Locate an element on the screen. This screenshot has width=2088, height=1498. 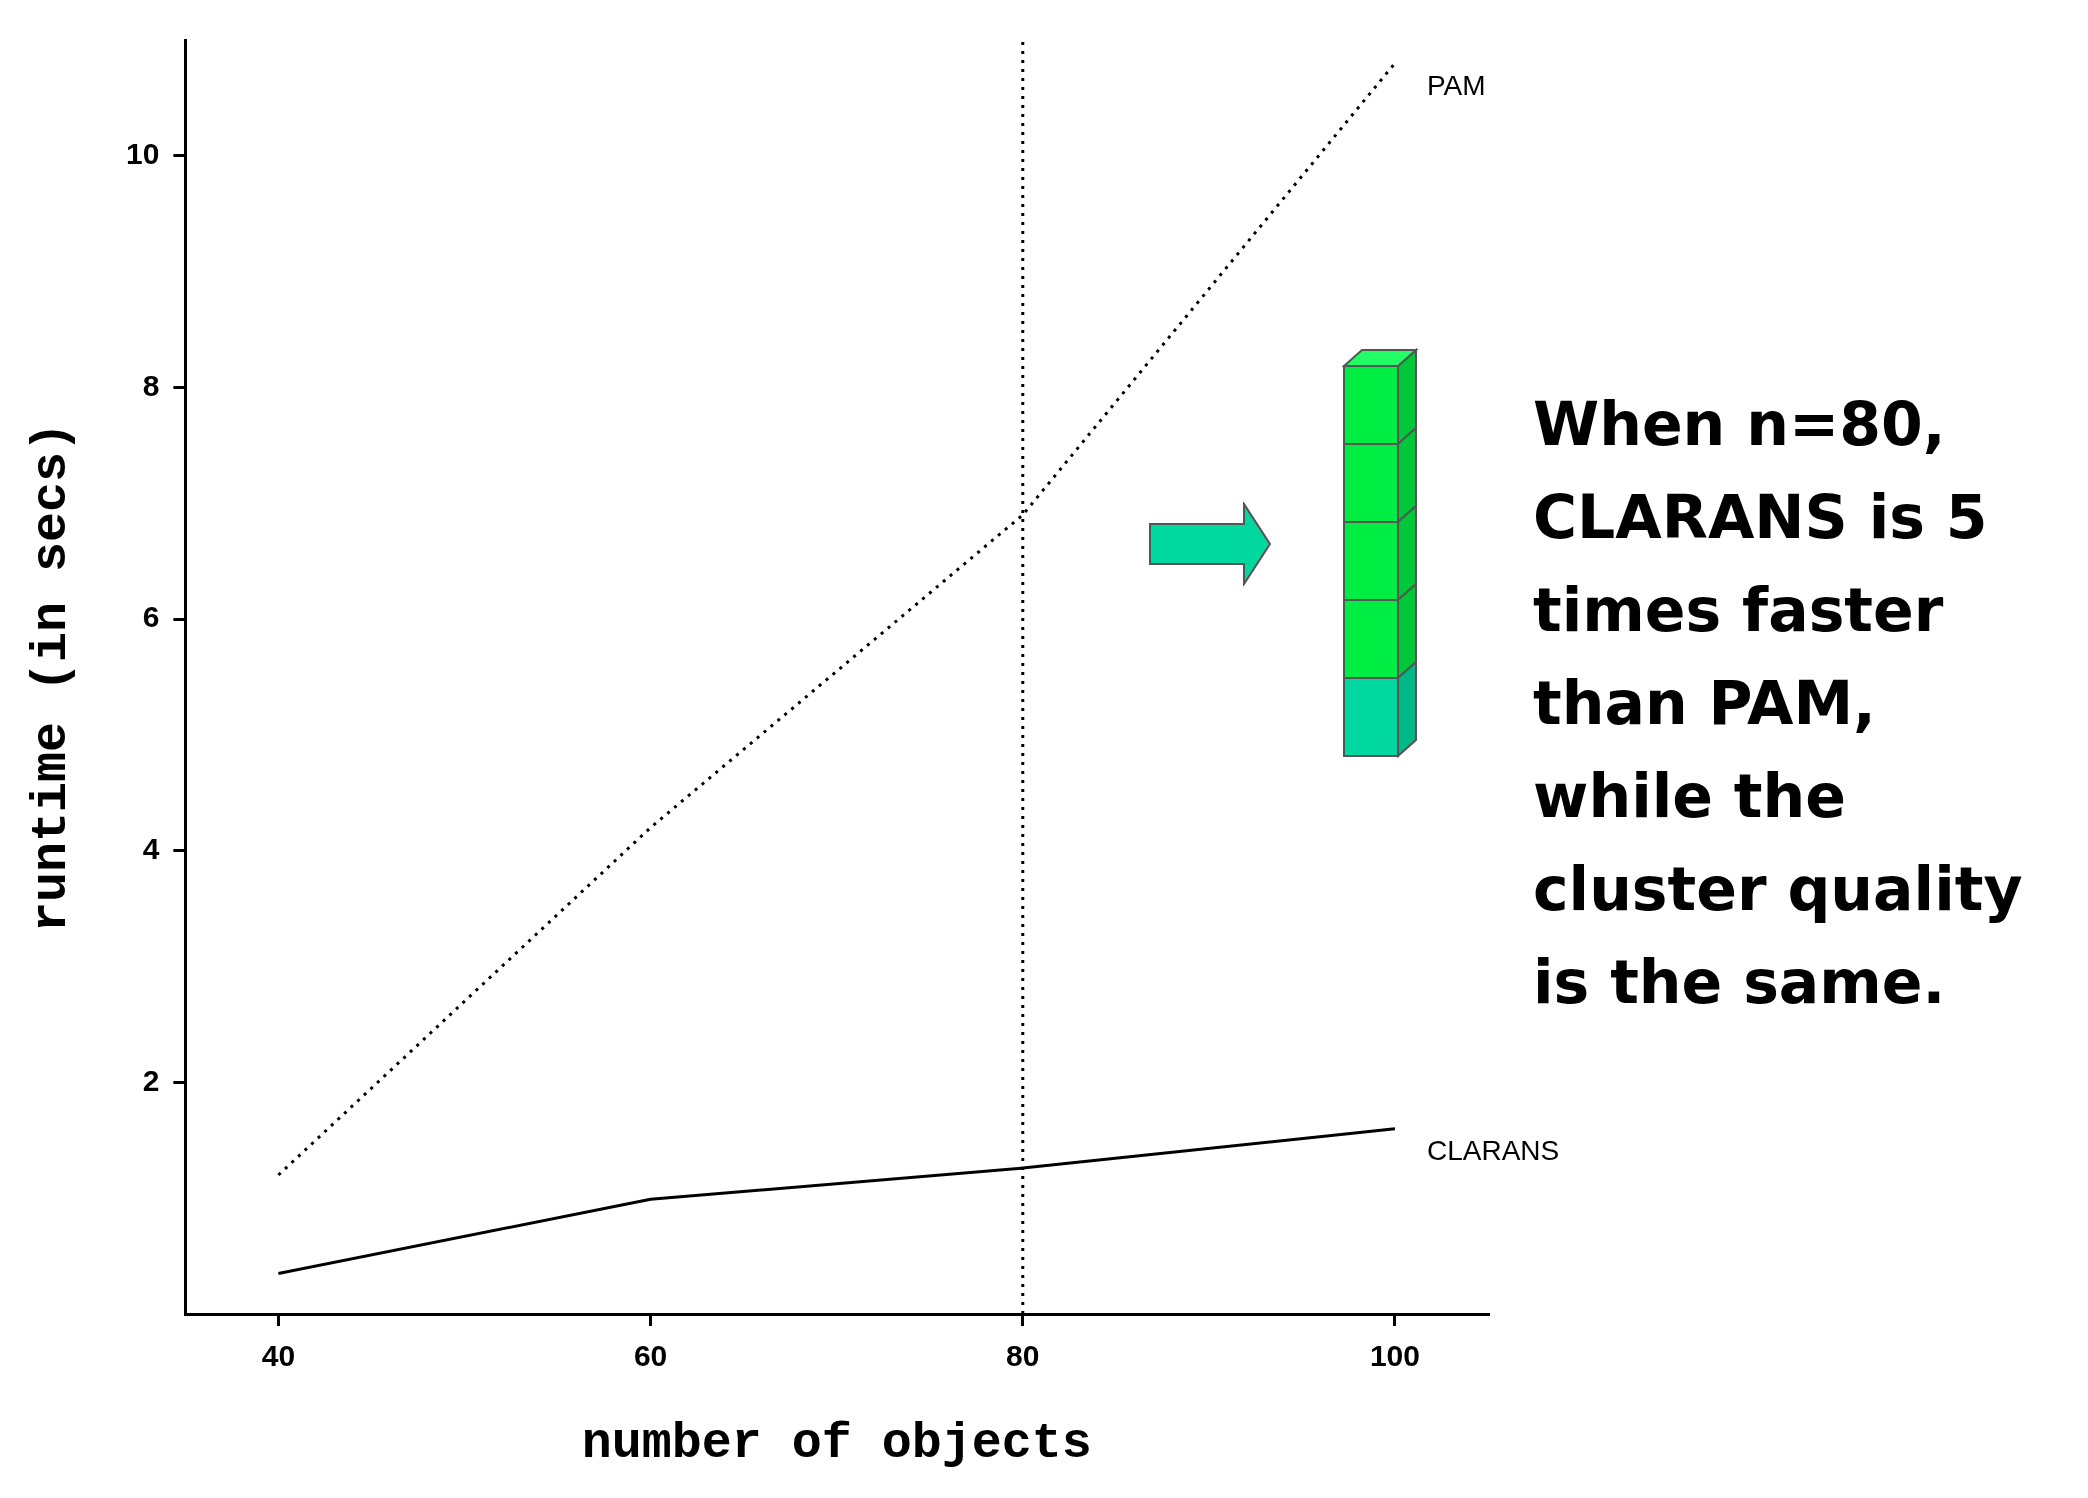
y-tick-label: 6 is located at coordinates (151, 617).